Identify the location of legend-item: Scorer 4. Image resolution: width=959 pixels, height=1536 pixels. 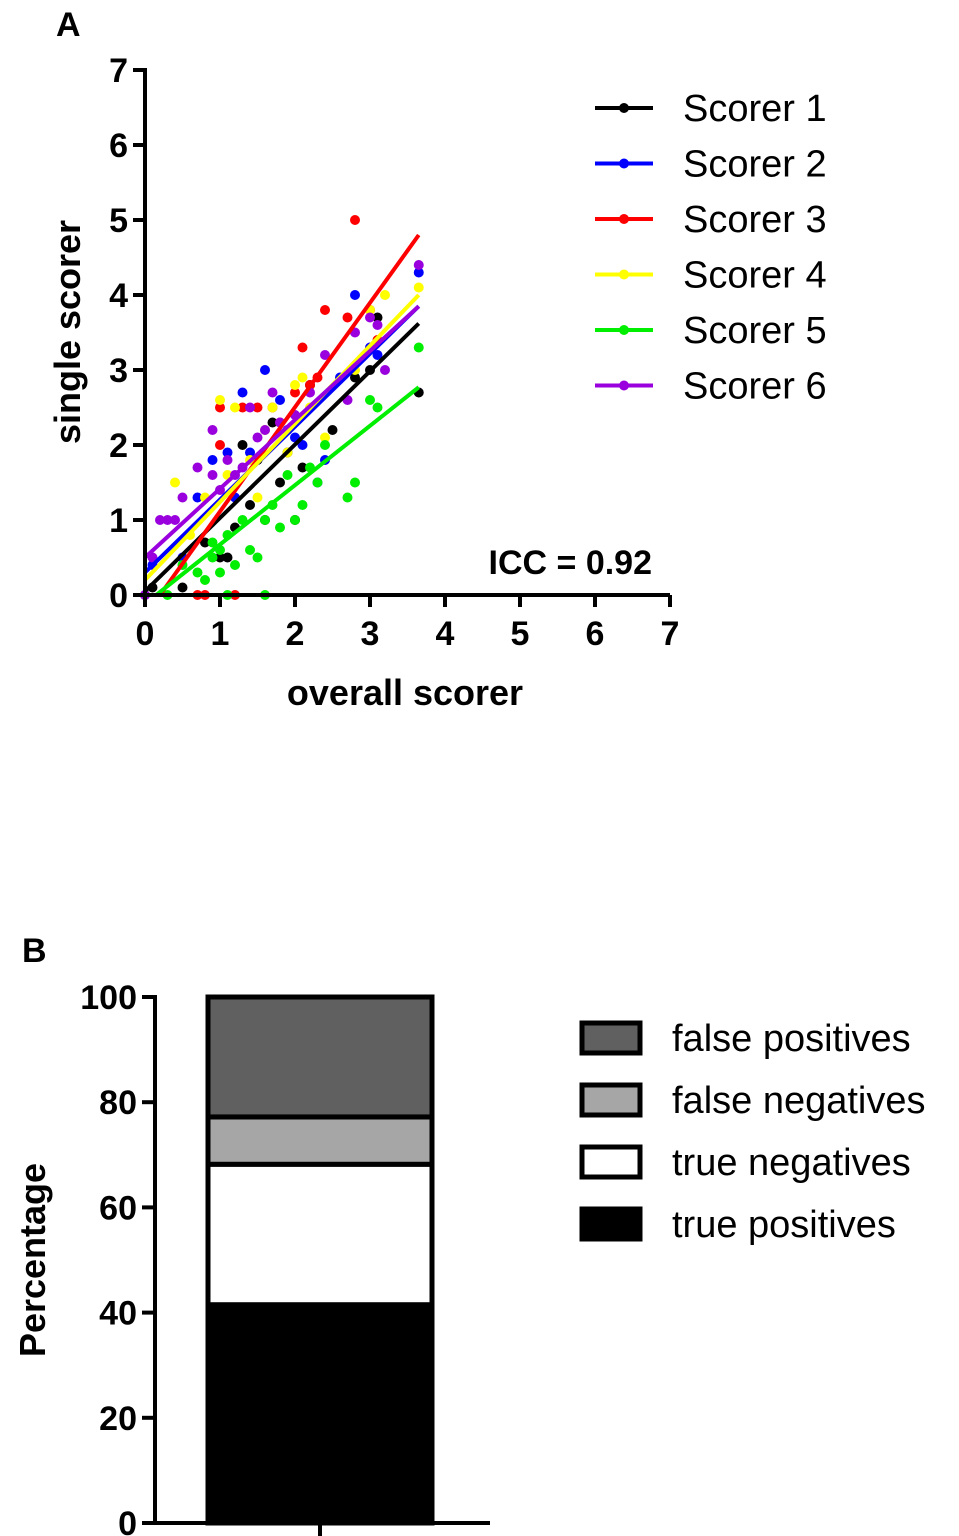
(711, 276).